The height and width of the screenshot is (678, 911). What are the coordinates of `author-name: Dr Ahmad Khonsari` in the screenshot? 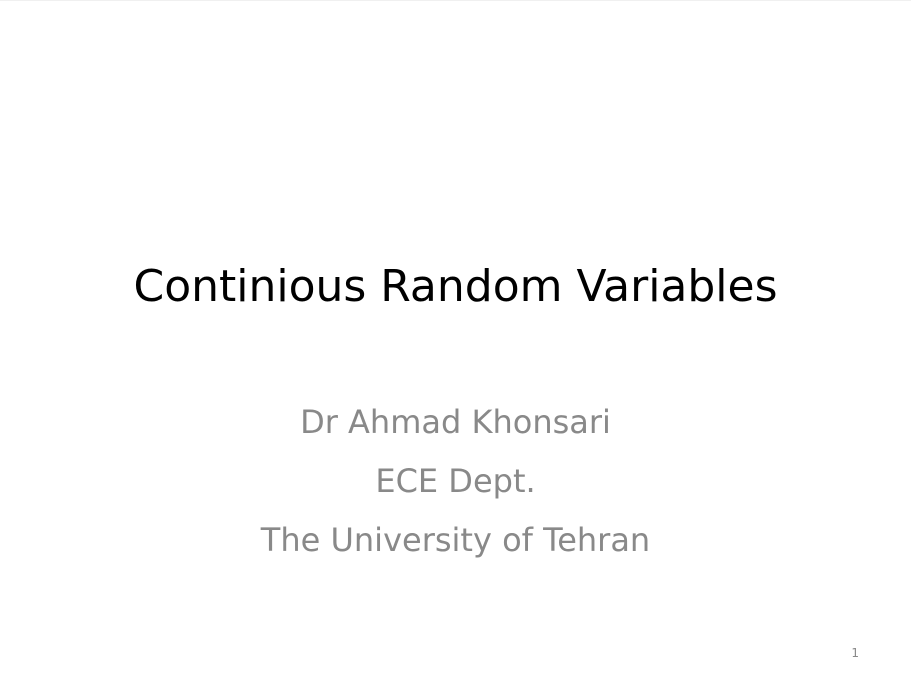 It's located at (455, 422).